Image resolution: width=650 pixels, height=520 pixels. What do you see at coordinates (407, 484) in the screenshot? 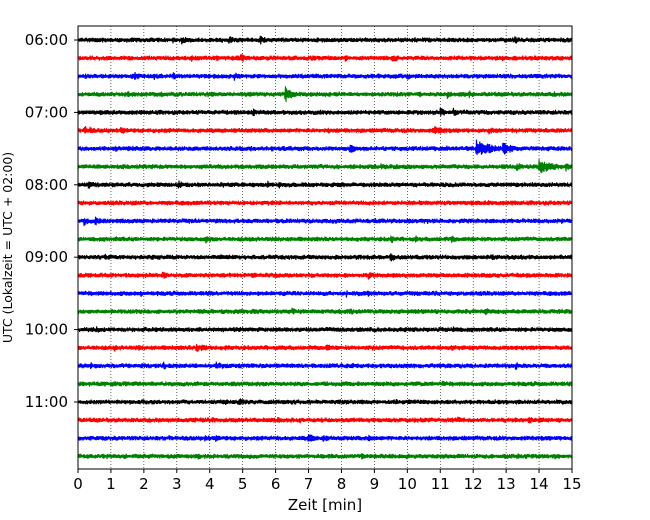
I see `x-tick-label-10: 10` at bounding box center [407, 484].